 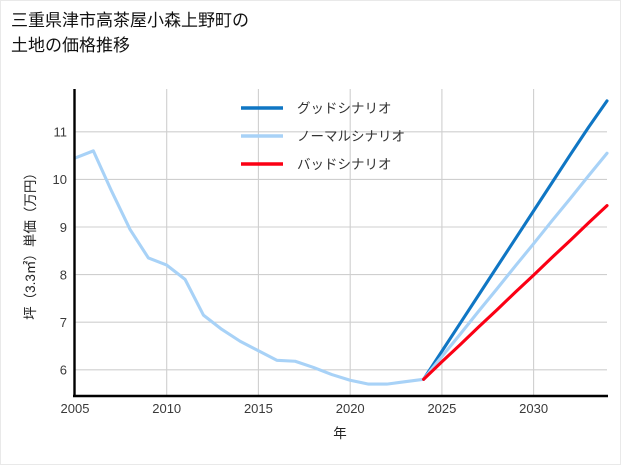 I want to click on x-tick-label: 2025, so click(x=441, y=408).